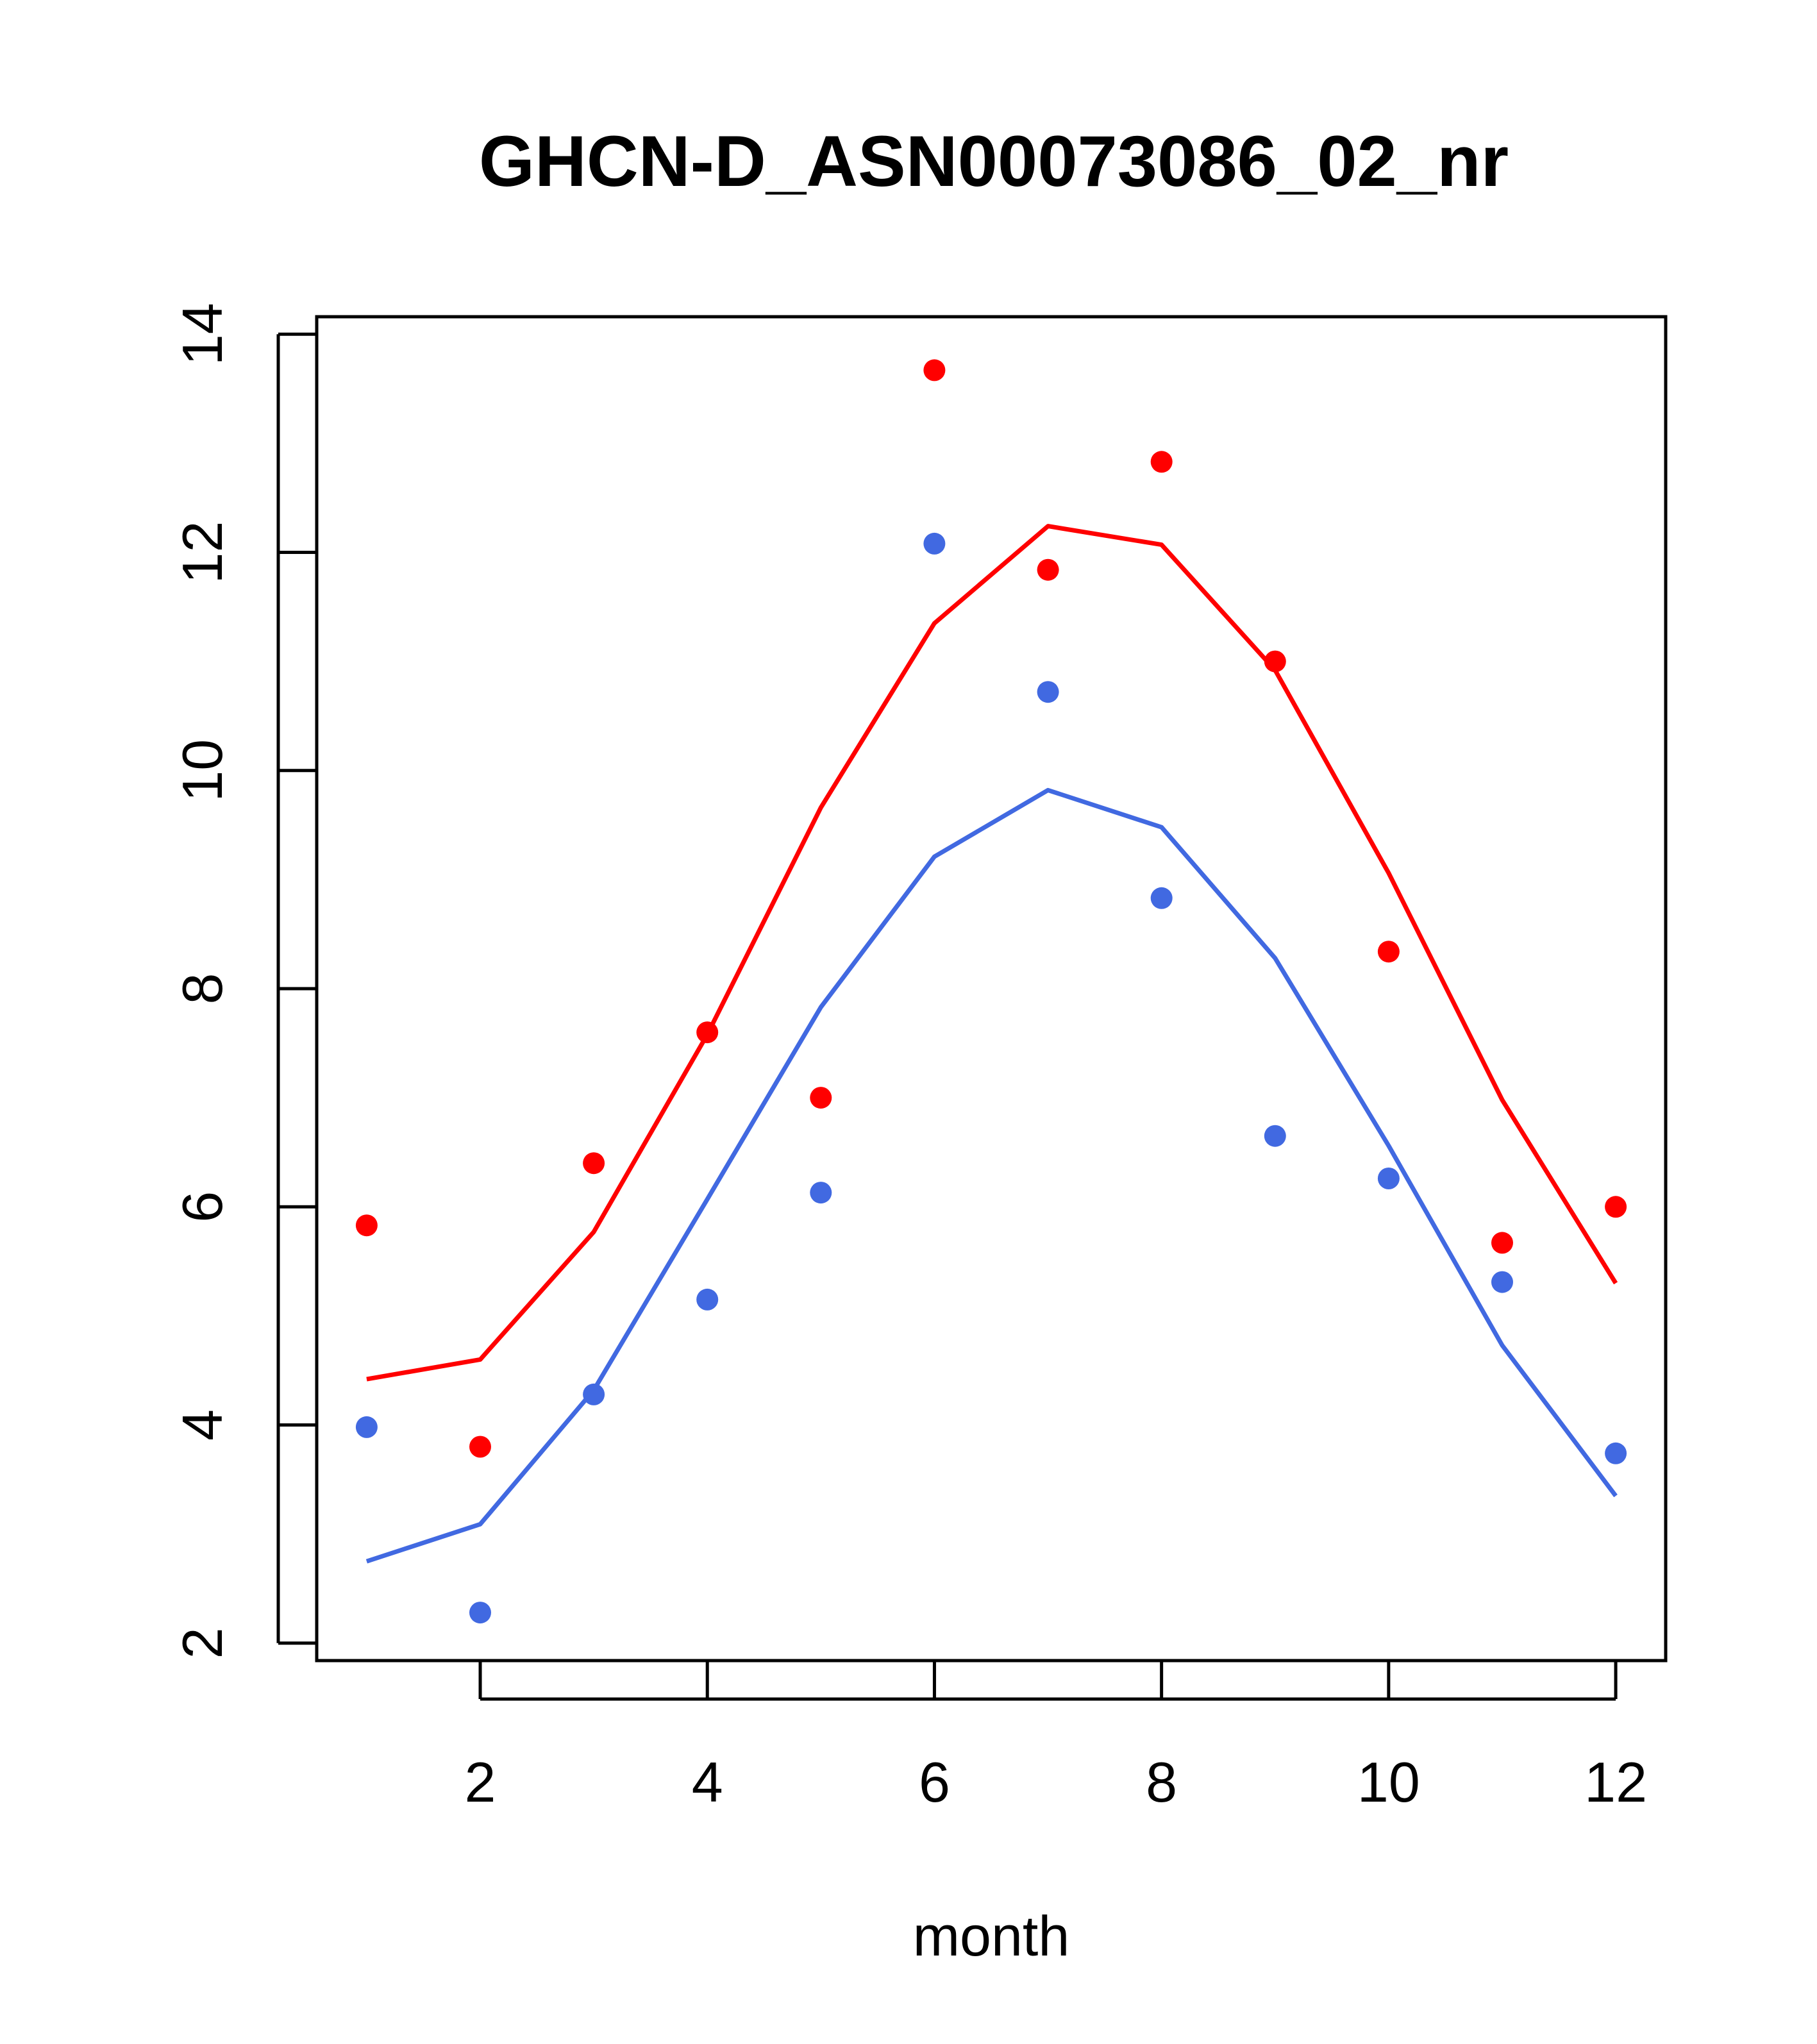  Describe the element at coordinates (202, 1207) in the screenshot. I see `y-tick-label-6: 6` at that location.